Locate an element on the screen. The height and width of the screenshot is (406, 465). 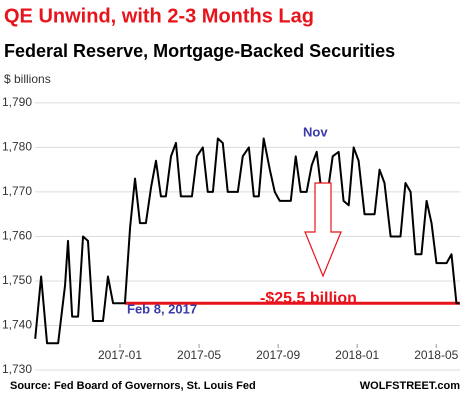
y-tick-label: 1,740 is located at coordinates (17, 325).